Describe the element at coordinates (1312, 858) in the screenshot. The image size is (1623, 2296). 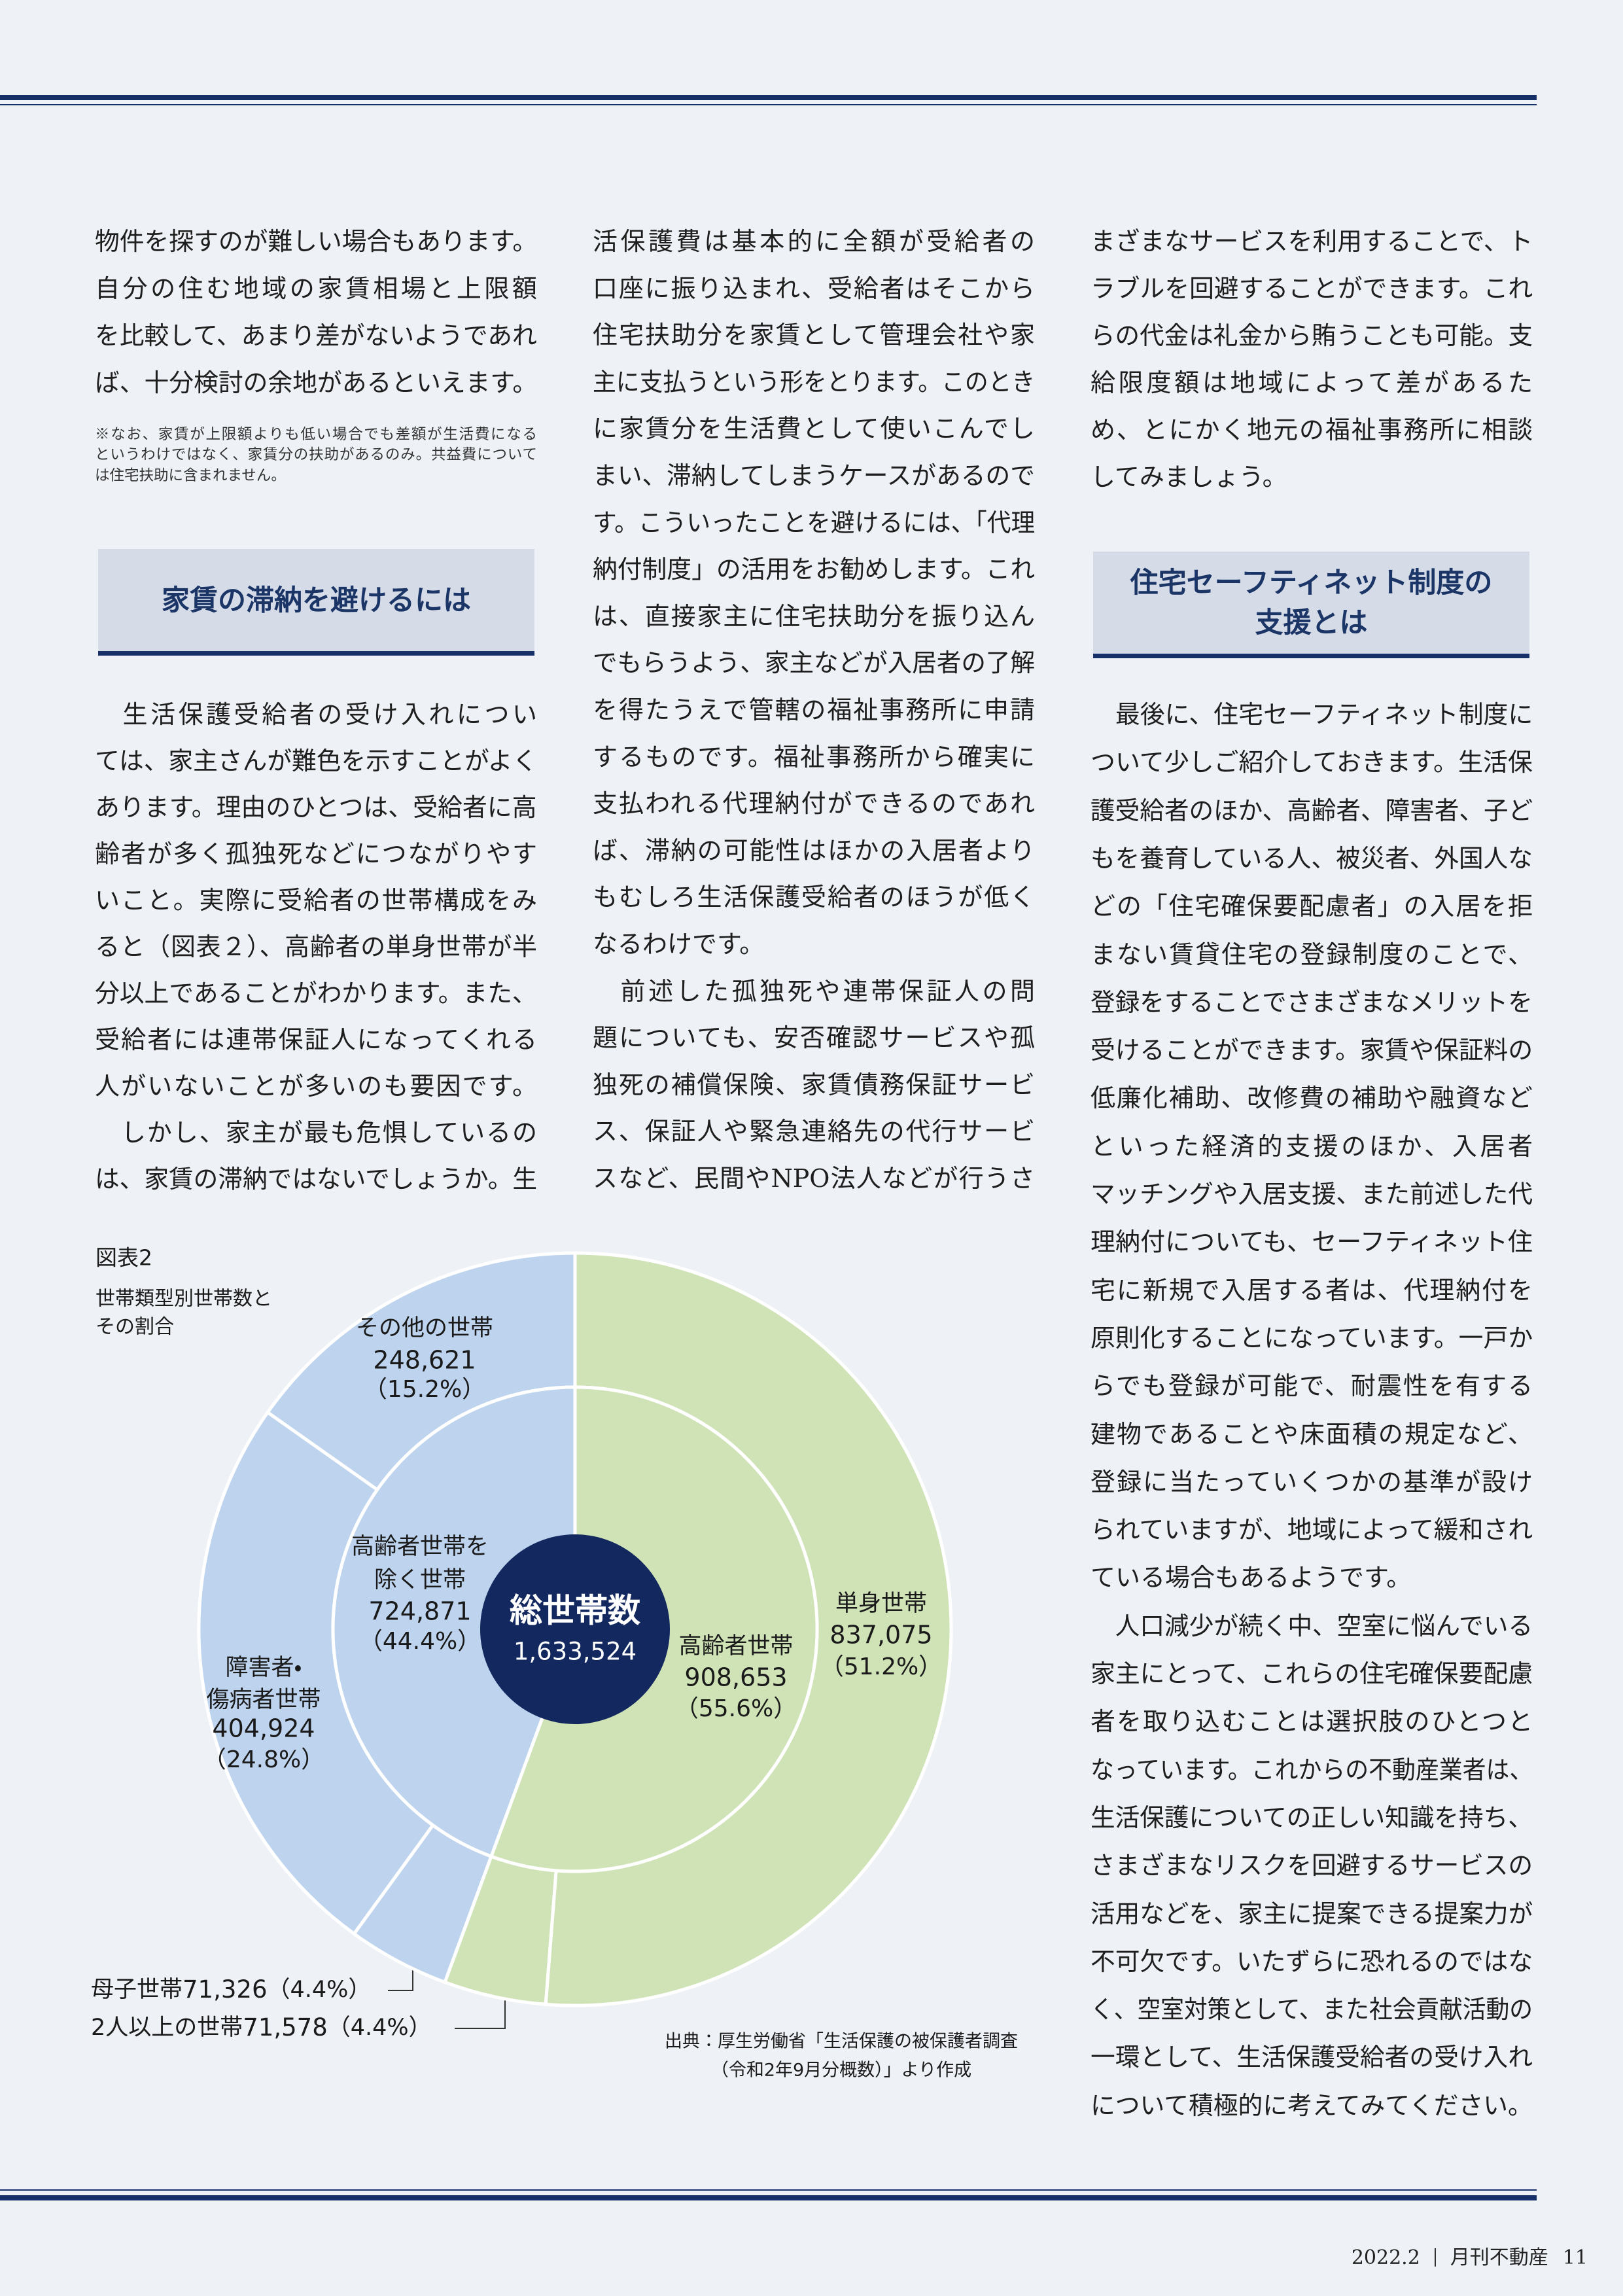
I see `body-text-line: もを養育している人、被災者、外国人な` at that location.